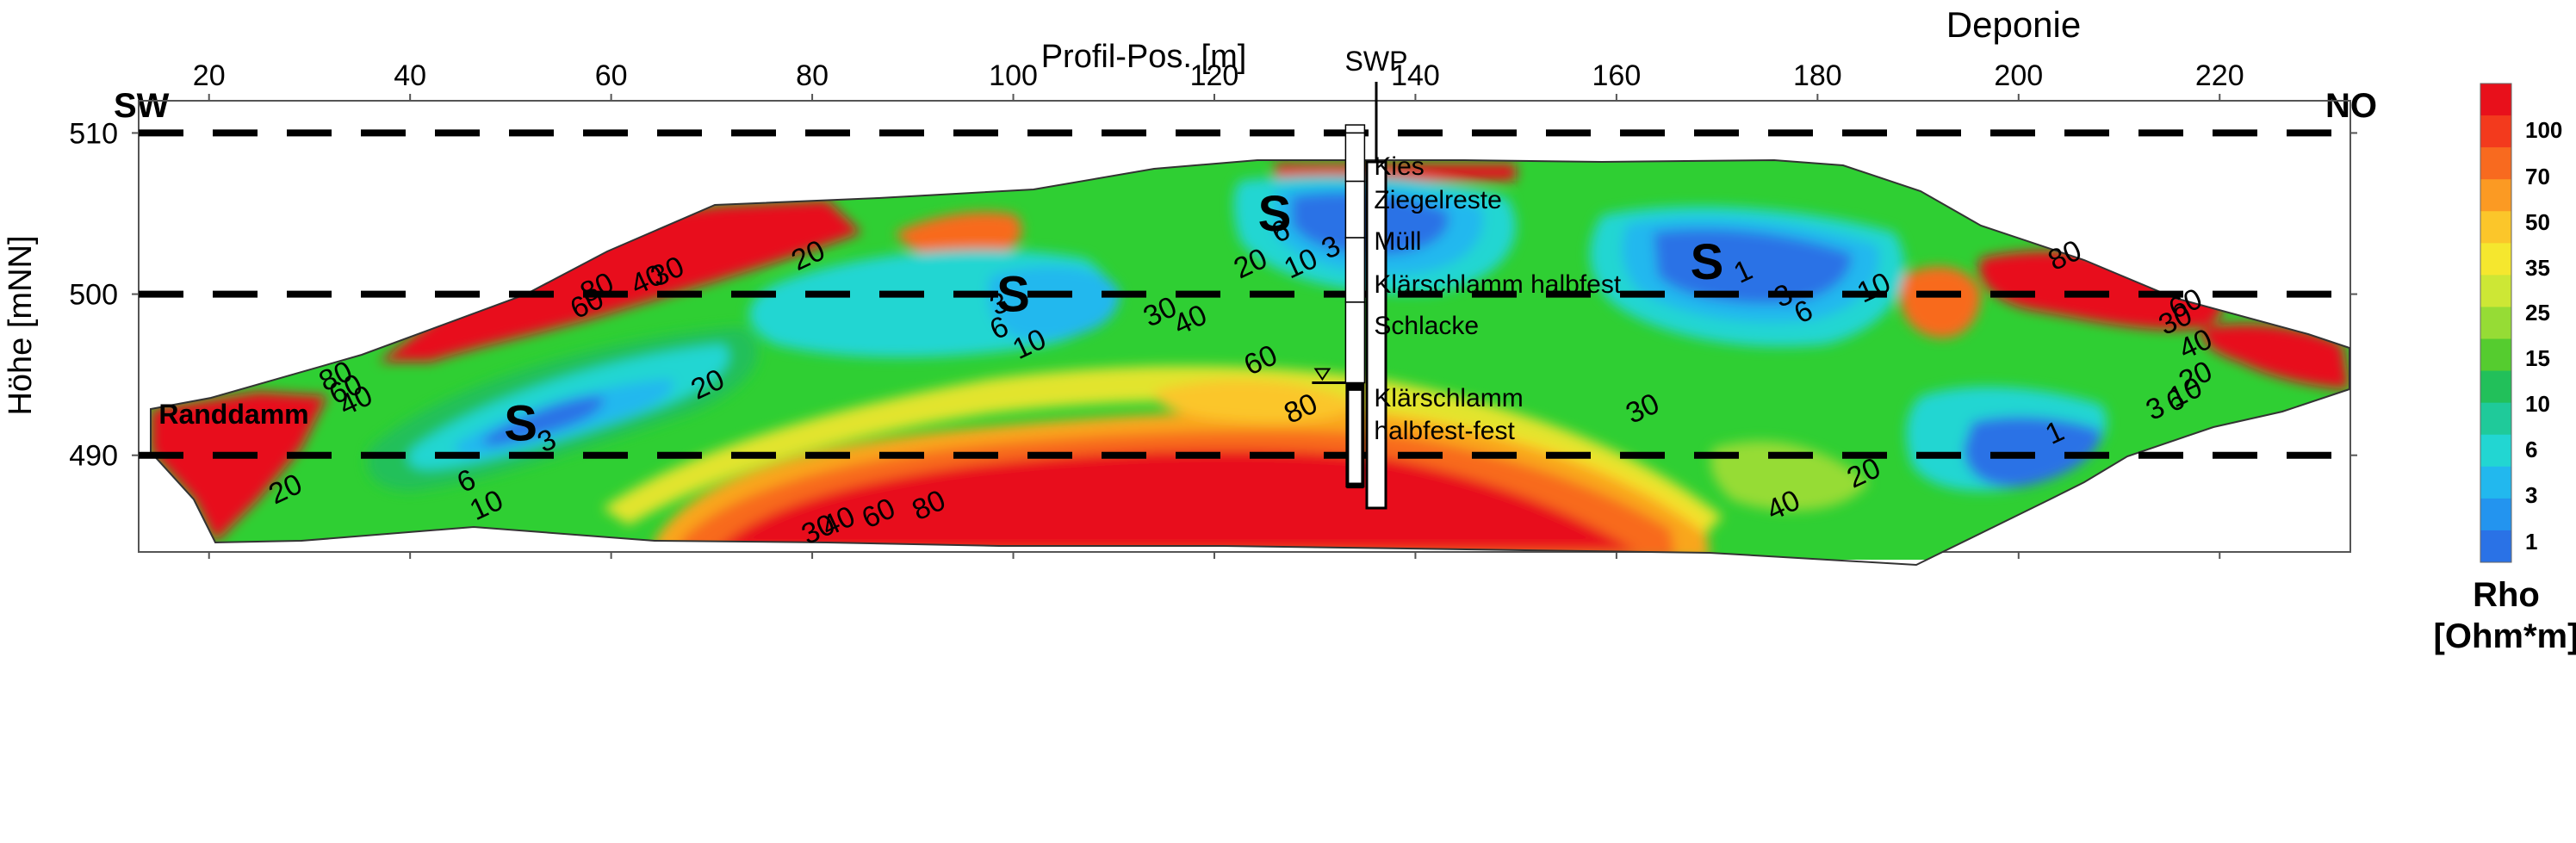  Describe the element at coordinates (2013, 24) in the screenshot. I see `chart-title: Deponie` at that location.